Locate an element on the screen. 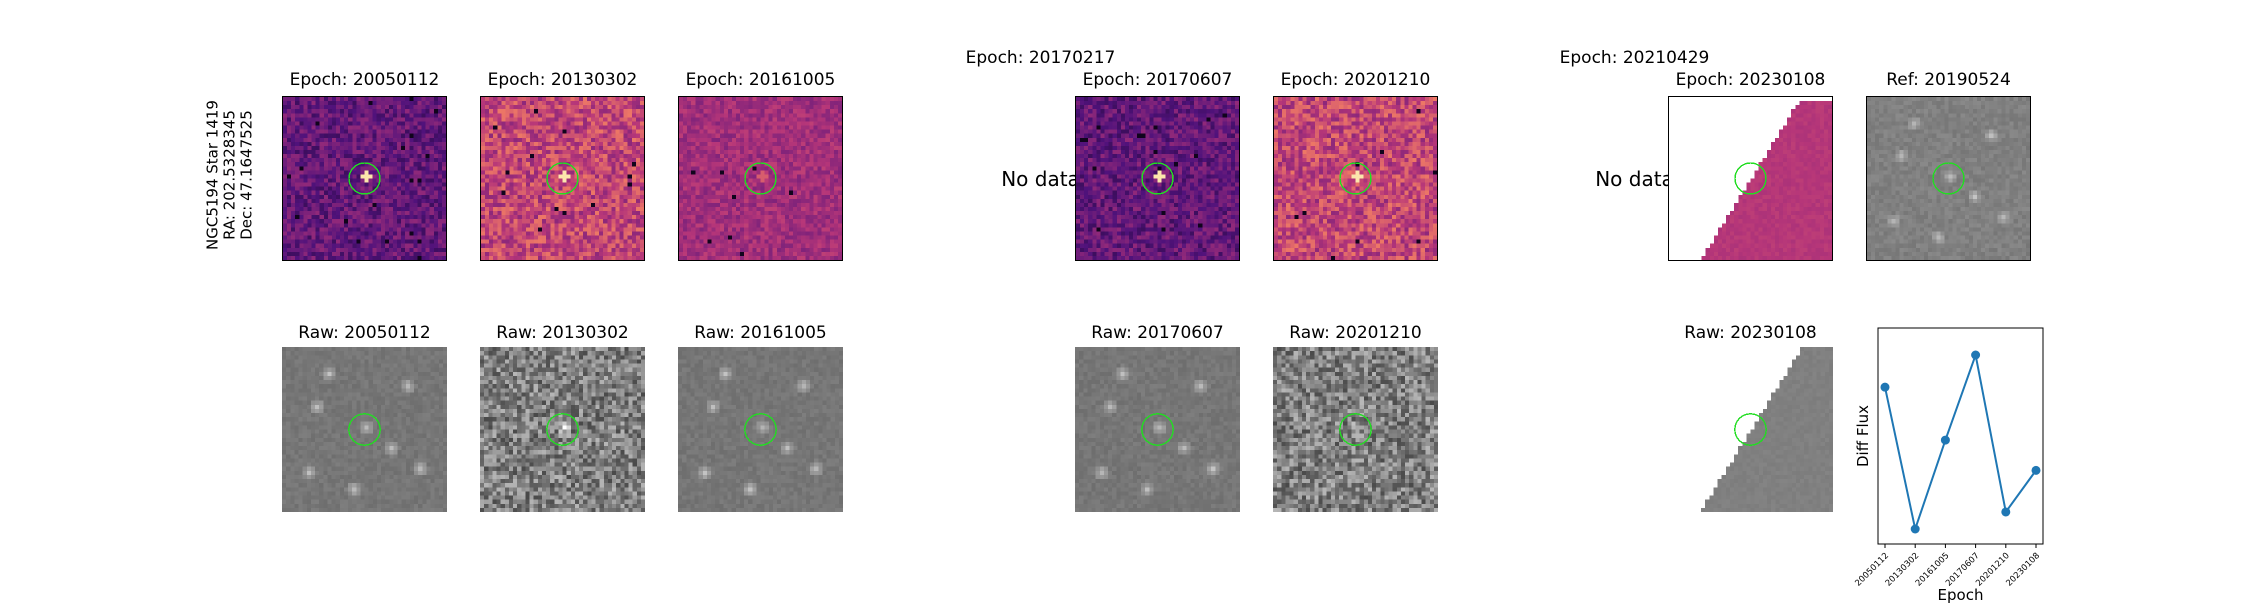 This screenshot has height=604, width=2250. y-axis-label: Diff Flux is located at coordinates (1863, 436).